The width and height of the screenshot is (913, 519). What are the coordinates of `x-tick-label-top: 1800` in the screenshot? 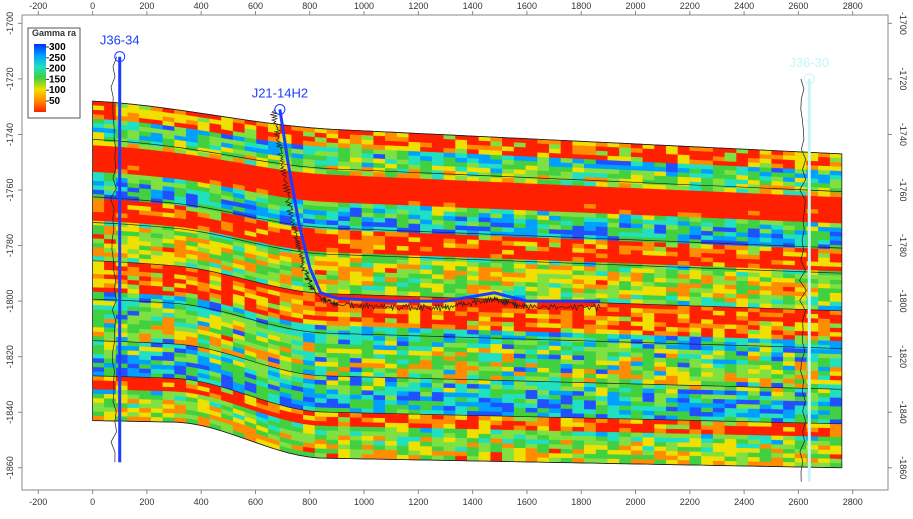 It's located at (581, 6).